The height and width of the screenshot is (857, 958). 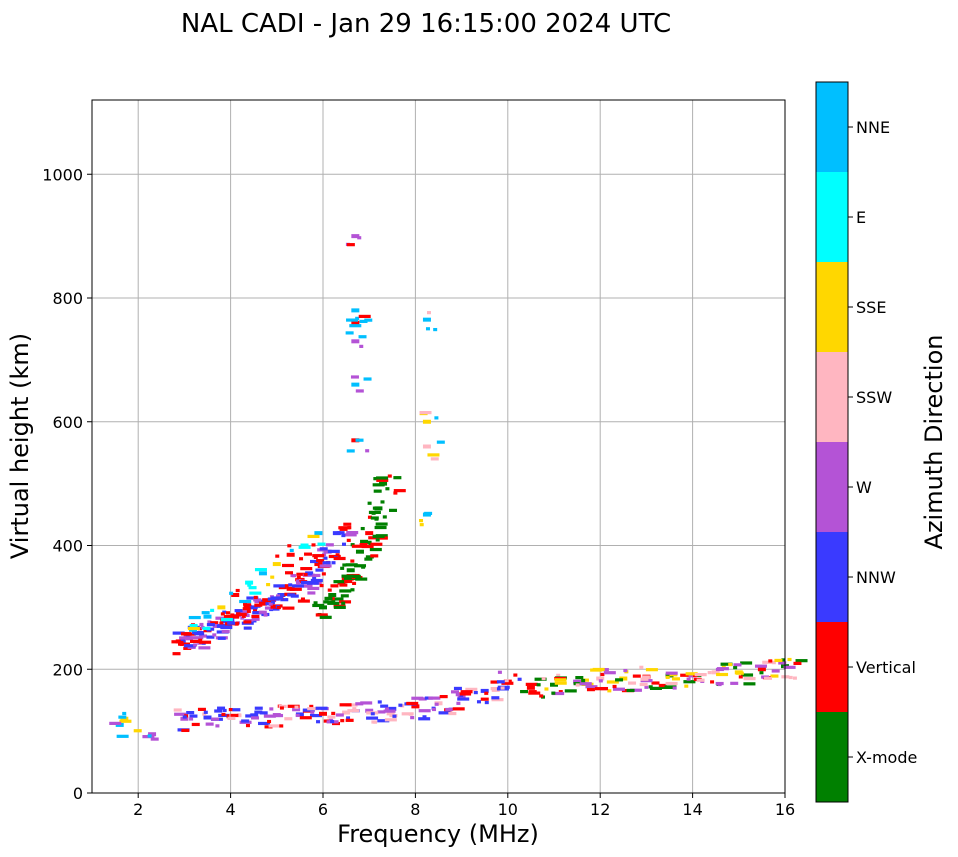 I want to click on colorbar-tick-label: NNW, so click(x=876, y=577).